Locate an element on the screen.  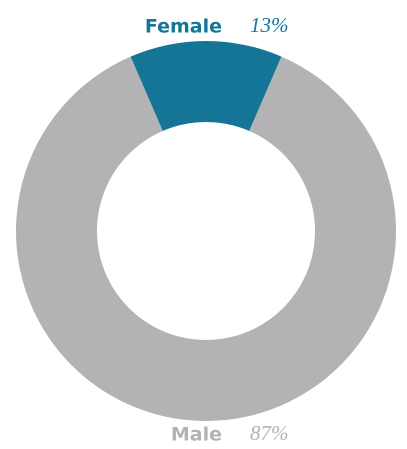
slice-label: Male is located at coordinates (196, 435).